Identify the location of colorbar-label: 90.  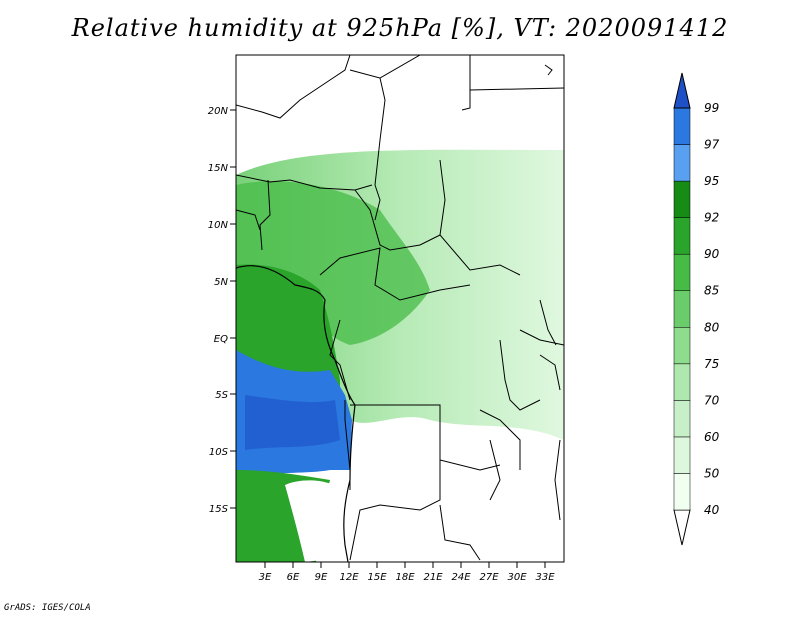
(712, 254).